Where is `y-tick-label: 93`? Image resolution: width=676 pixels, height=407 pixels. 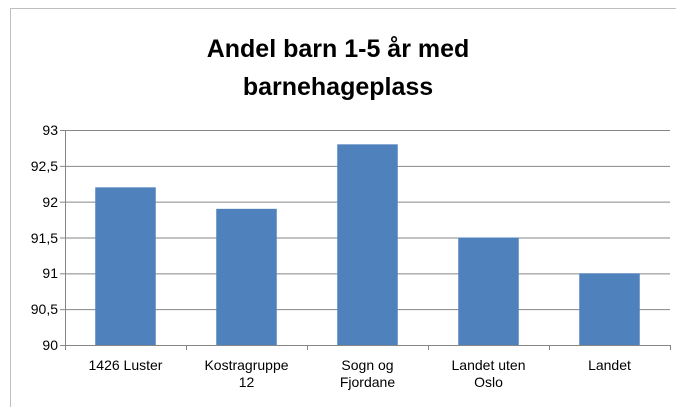
y-tick-label: 93 is located at coordinates (50, 130).